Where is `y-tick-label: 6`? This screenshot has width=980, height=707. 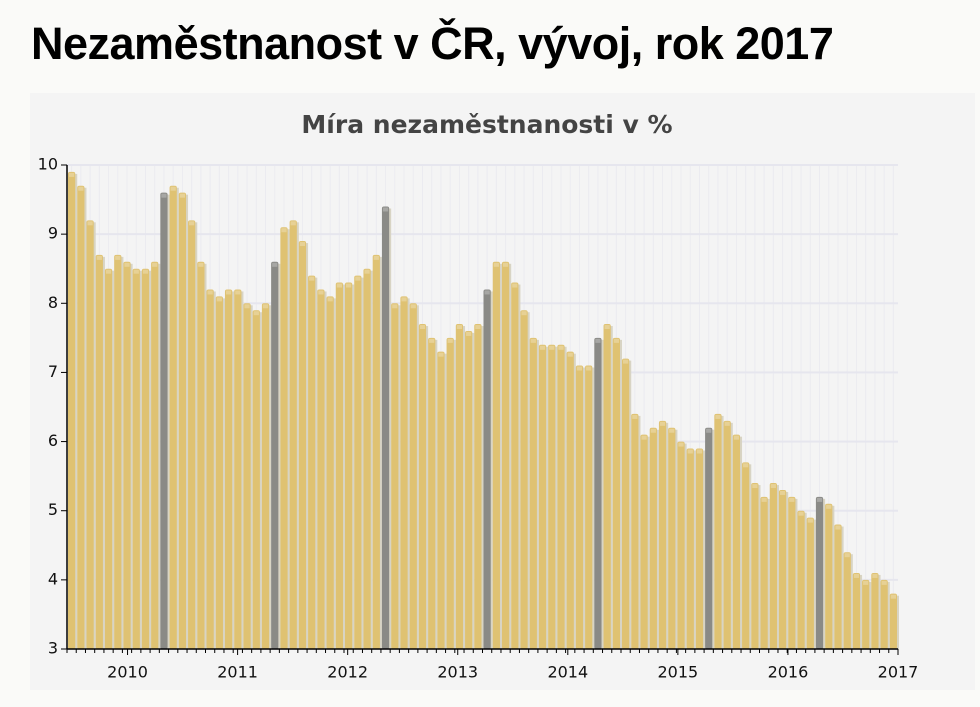 y-tick-label: 6 is located at coordinates (53, 440).